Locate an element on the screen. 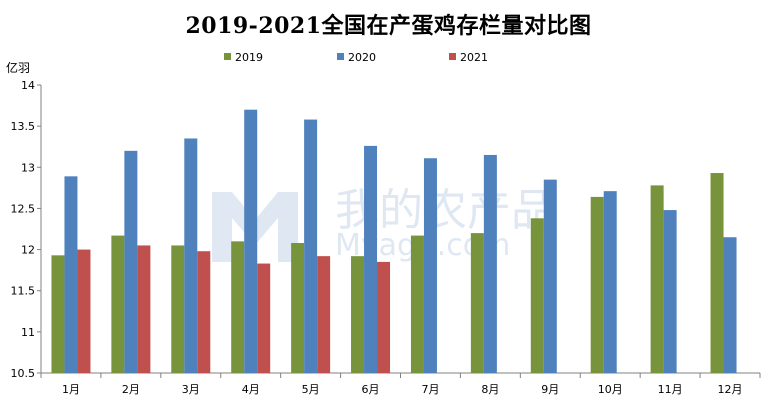  legend-label-2020: 2020 is located at coordinates (362, 57).